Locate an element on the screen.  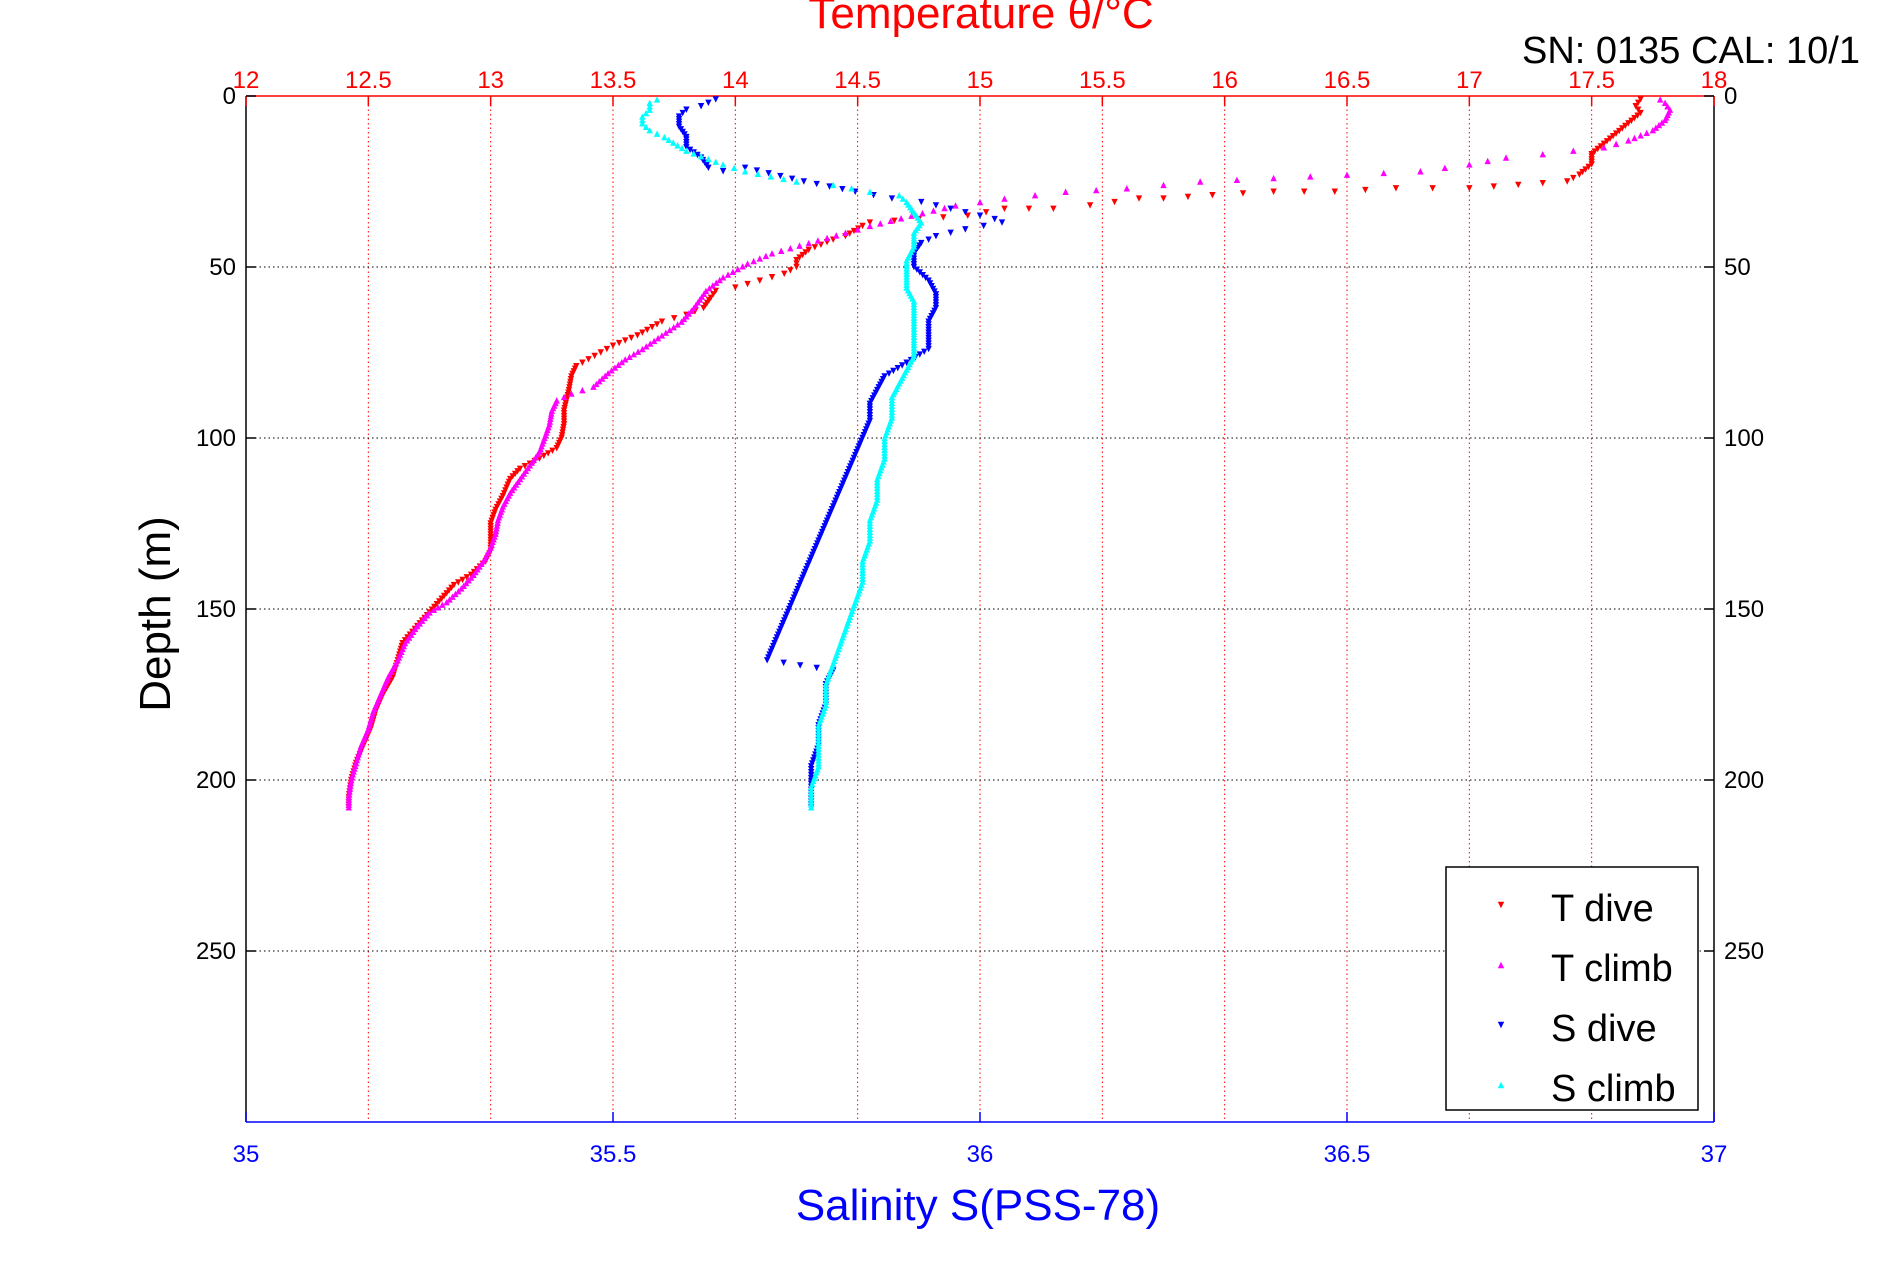
left-tick-label: 200 is located at coordinates (216, 780).